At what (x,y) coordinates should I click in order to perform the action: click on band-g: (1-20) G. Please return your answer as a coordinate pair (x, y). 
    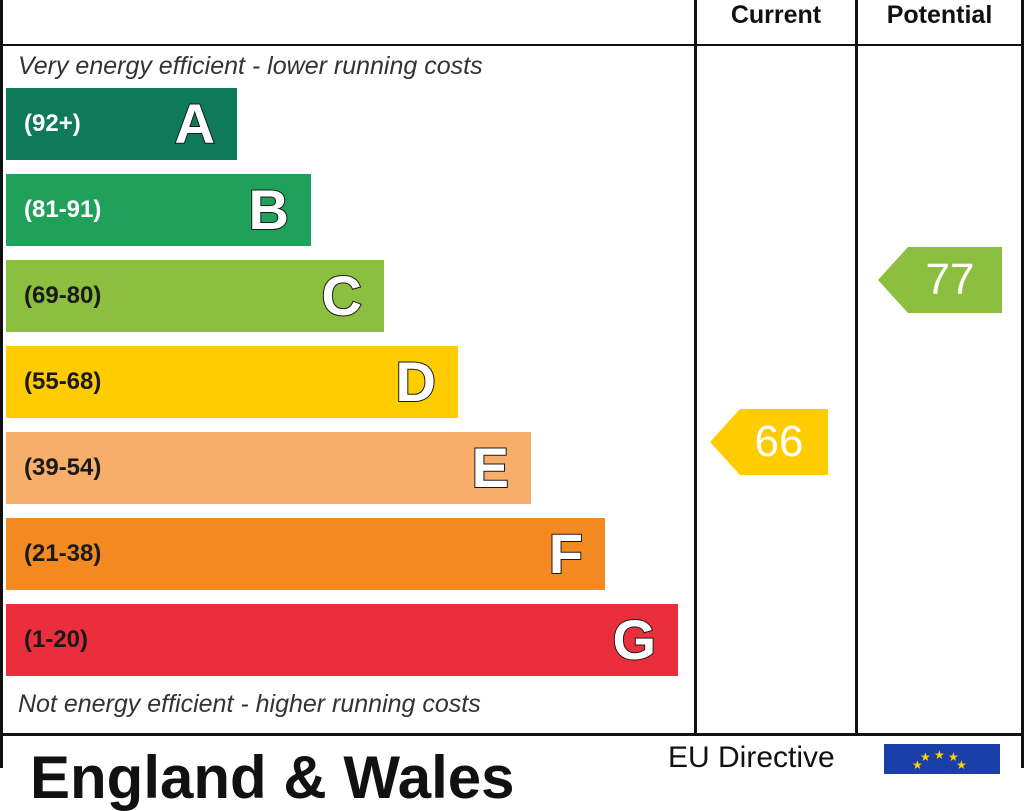
    Looking at the image, I should click on (342, 640).